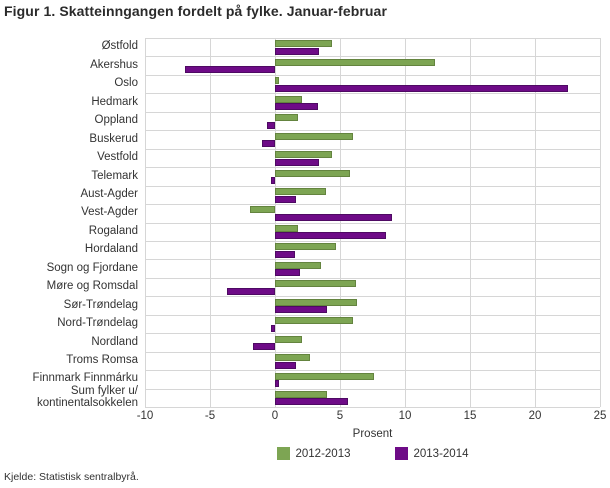  Describe the element at coordinates (119, 46) in the screenshot. I see `category-label: Østfold` at that location.